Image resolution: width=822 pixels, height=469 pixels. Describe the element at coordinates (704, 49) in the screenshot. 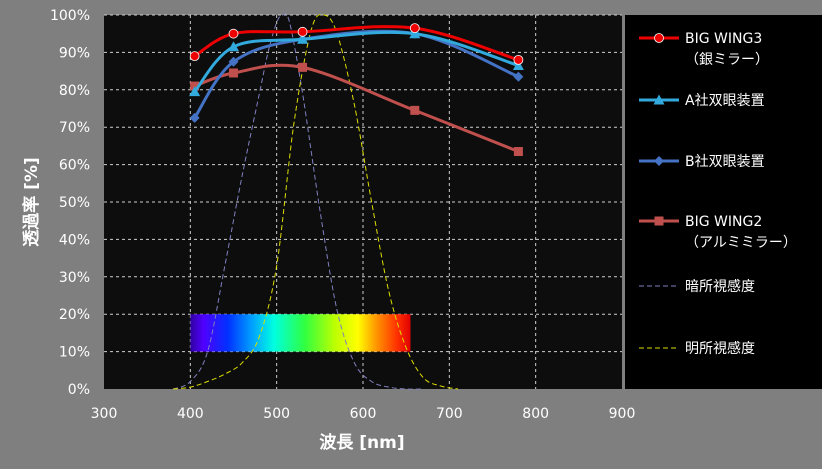

I see `legend-item: BIG WING3 （銀ミラー）` at that location.